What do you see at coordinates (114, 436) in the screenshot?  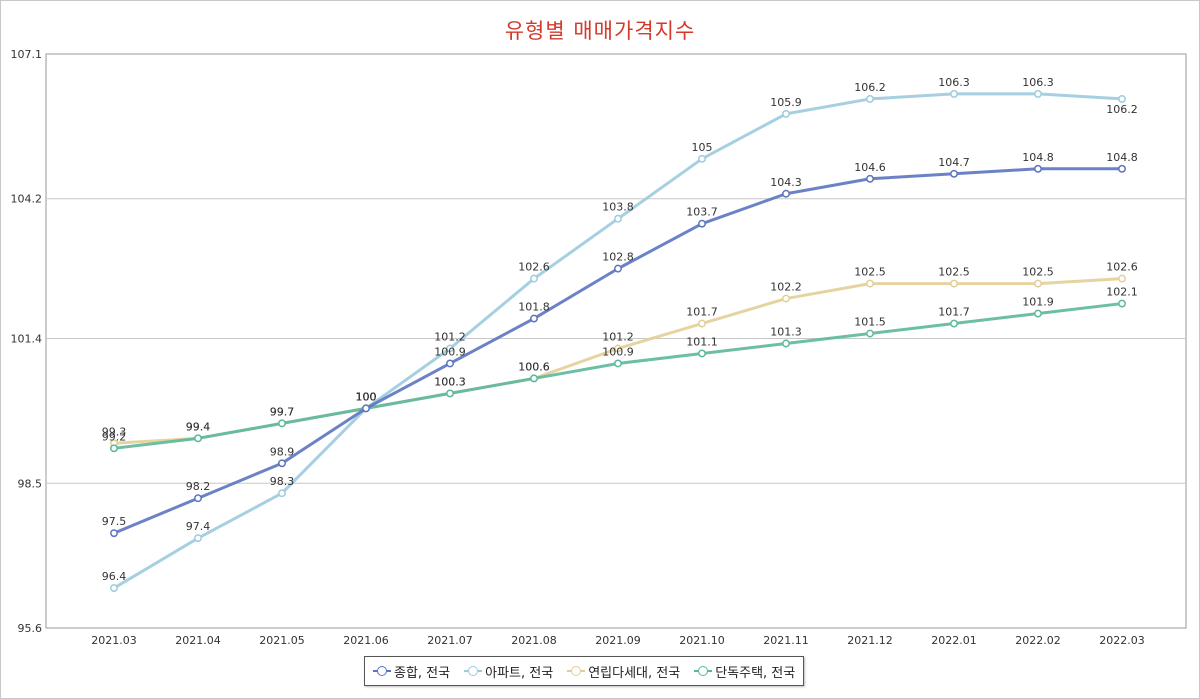 I see `data-label: 99.2` at bounding box center [114, 436].